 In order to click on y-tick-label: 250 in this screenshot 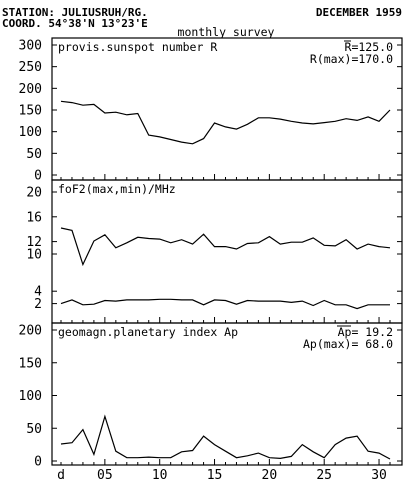, I will do `click(30, 67)`.